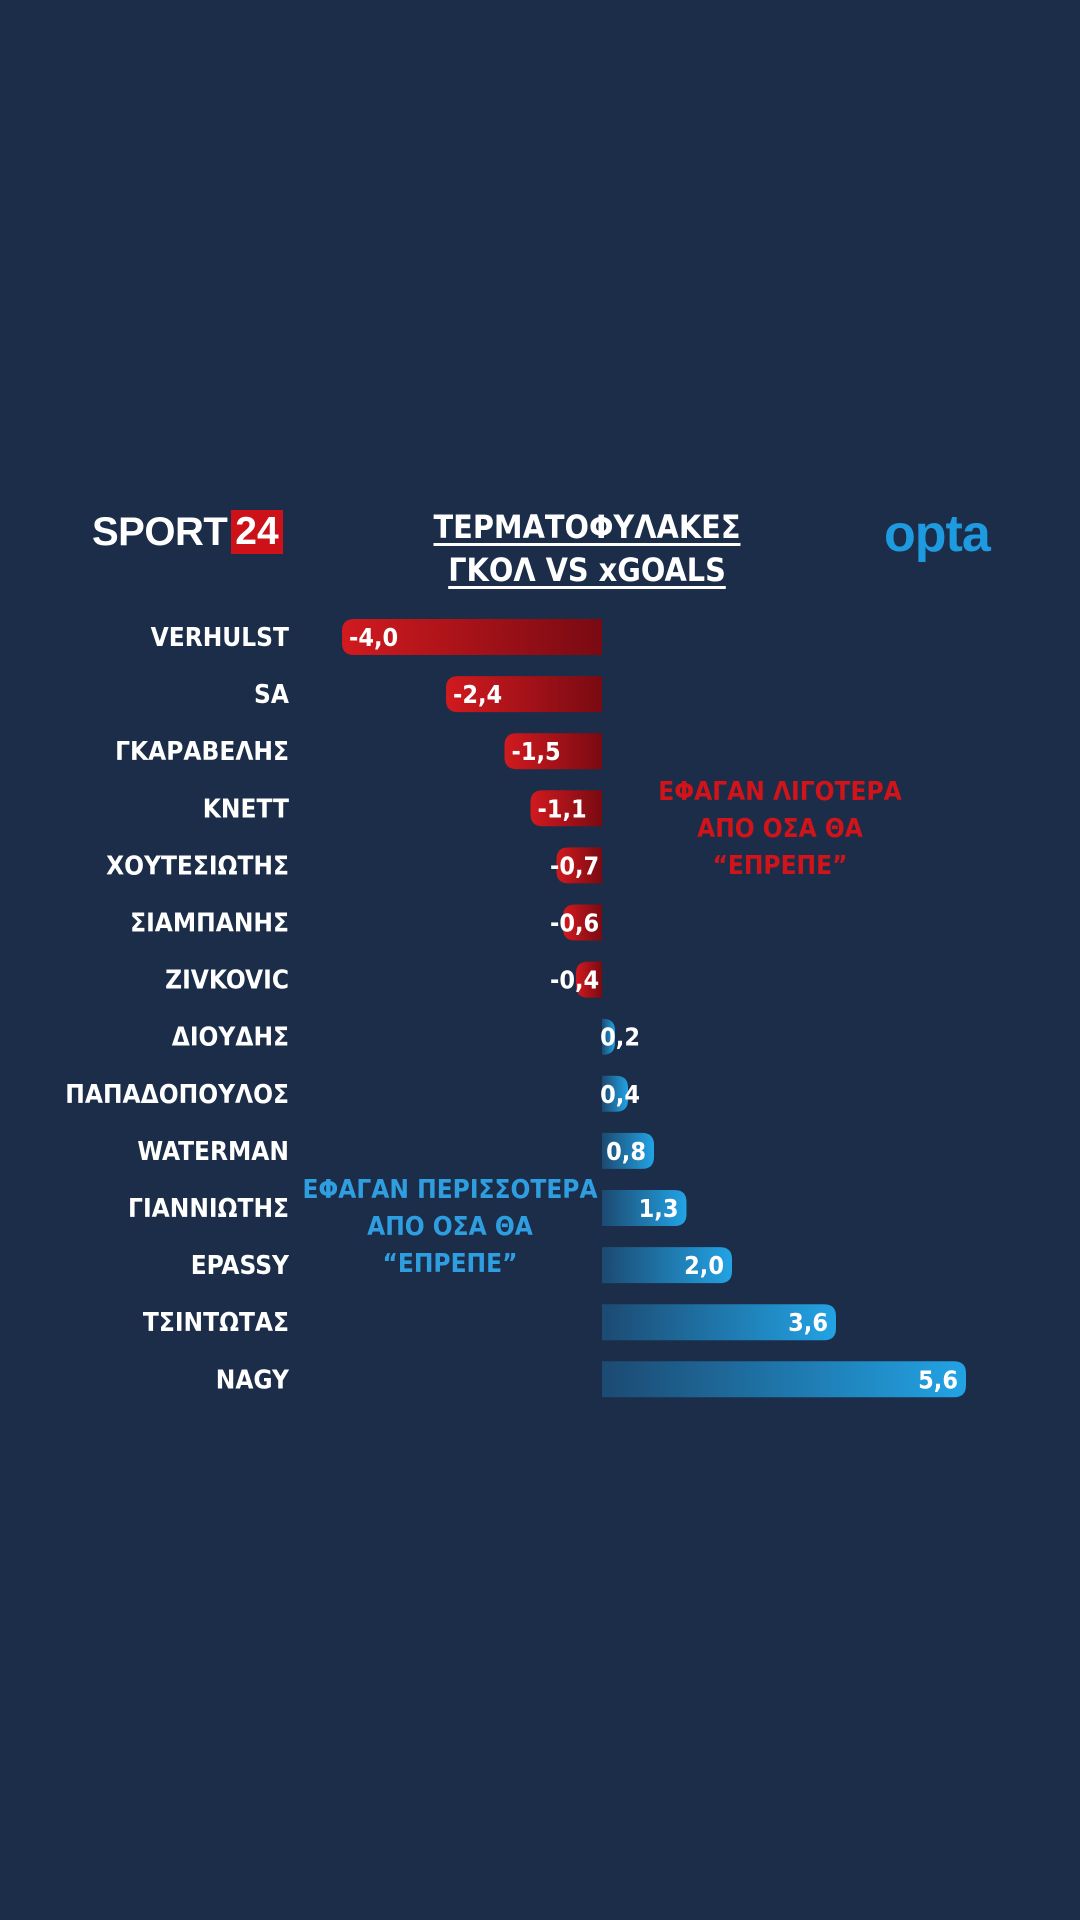 This screenshot has width=1080, height=1920. Describe the element at coordinates (257, 532) in the screenshot. I see `brand-number: 24` at that location.